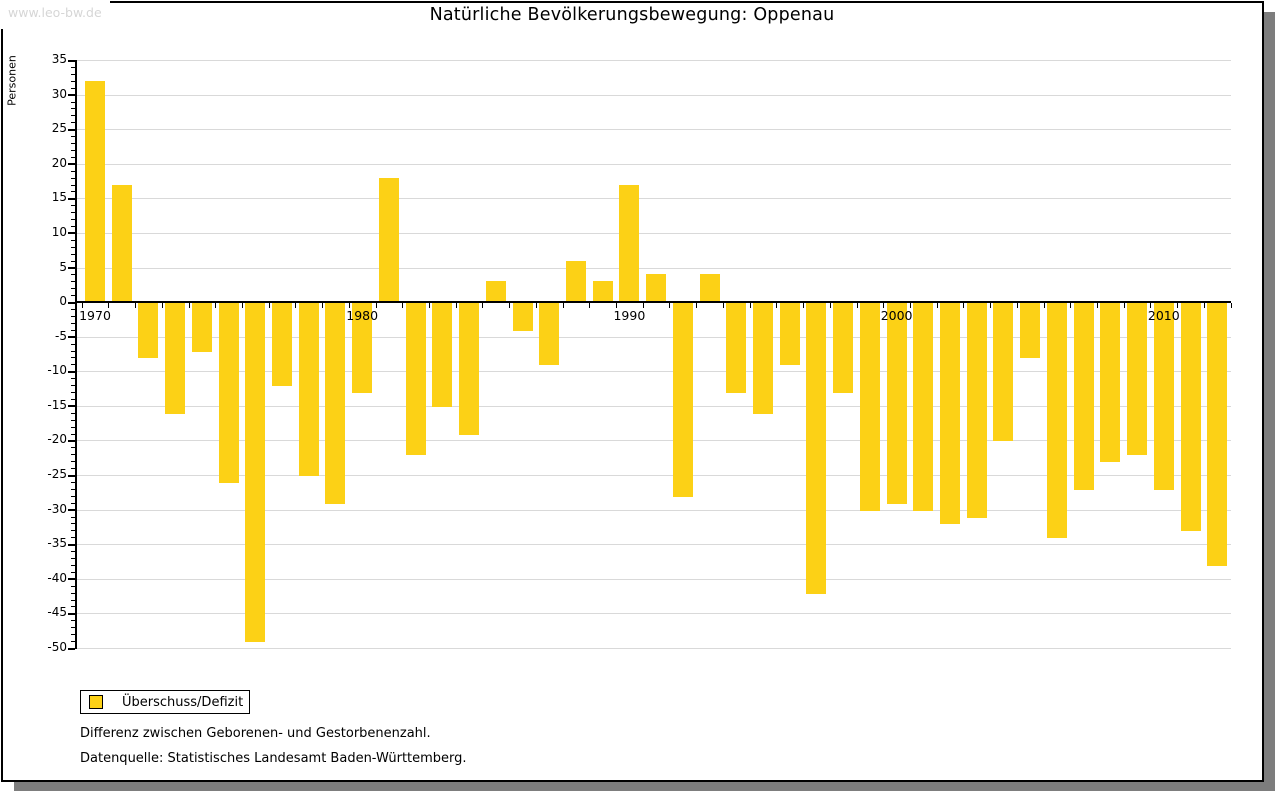 Image resolution: width=1280 pixels, height=791 pixels. What do you see at coordinates (602, 292) in the screenshot?
I see `bar-1989` at bounding box center [602, 292].